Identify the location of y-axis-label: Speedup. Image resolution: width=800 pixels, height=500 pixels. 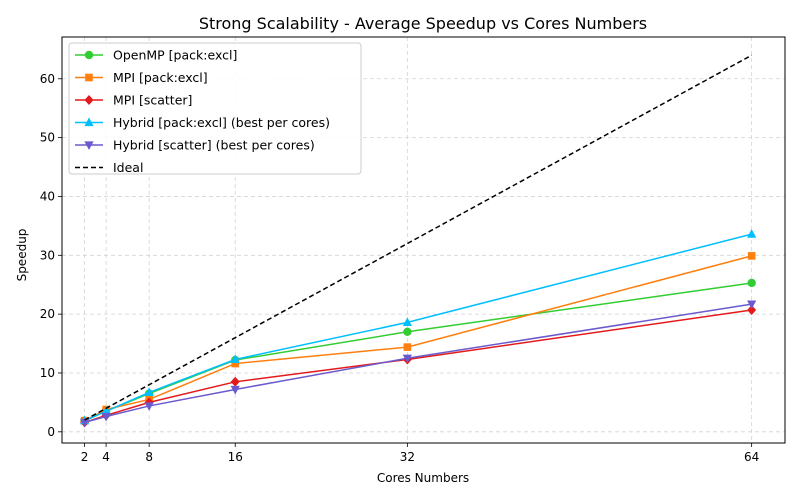
(22, 255).